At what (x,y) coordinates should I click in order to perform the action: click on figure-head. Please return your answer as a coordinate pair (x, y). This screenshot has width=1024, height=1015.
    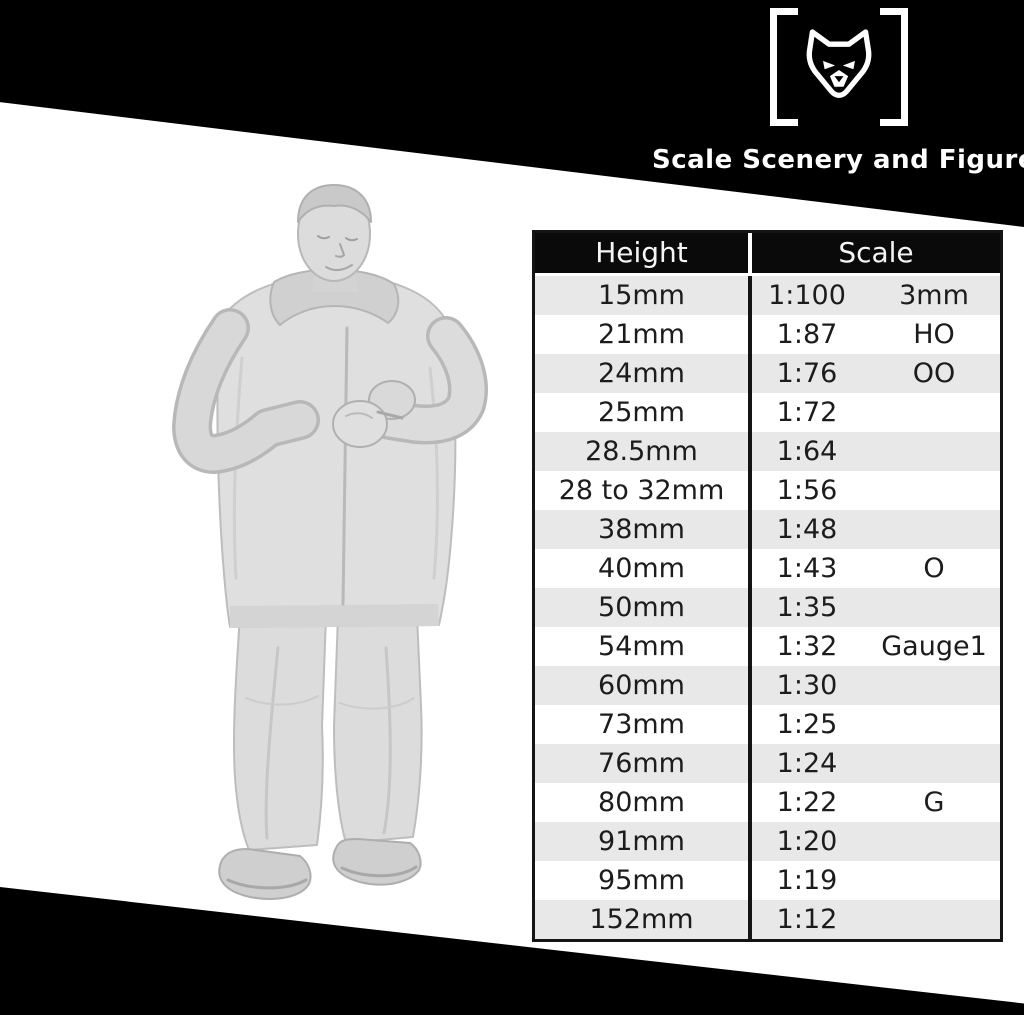
    Looking at the image, I should click on (334, 238).